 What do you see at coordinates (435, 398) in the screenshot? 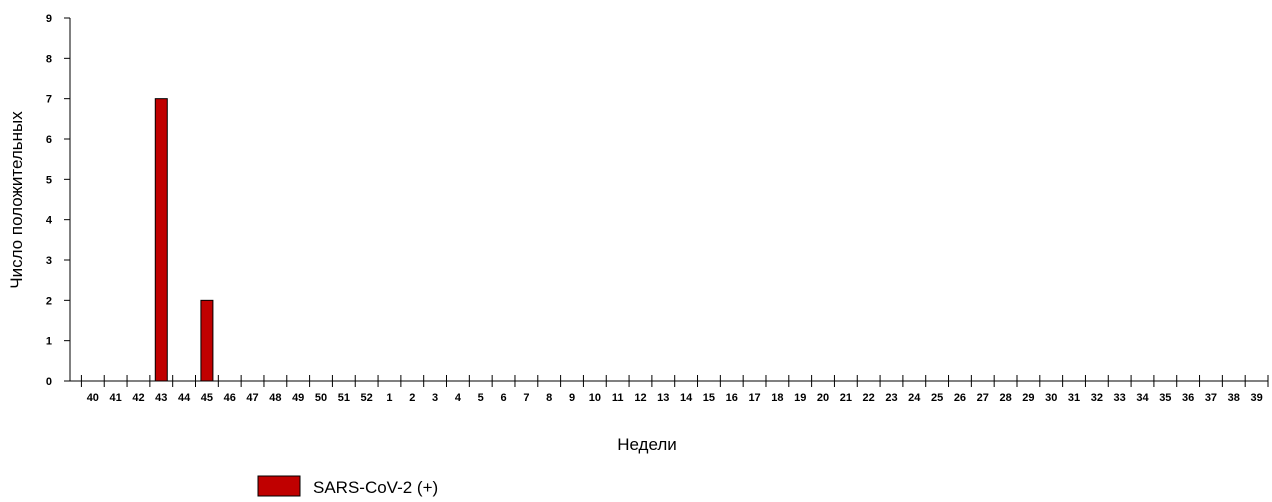
I see `x-tick-label: 3` at bounding box center [435, 398].